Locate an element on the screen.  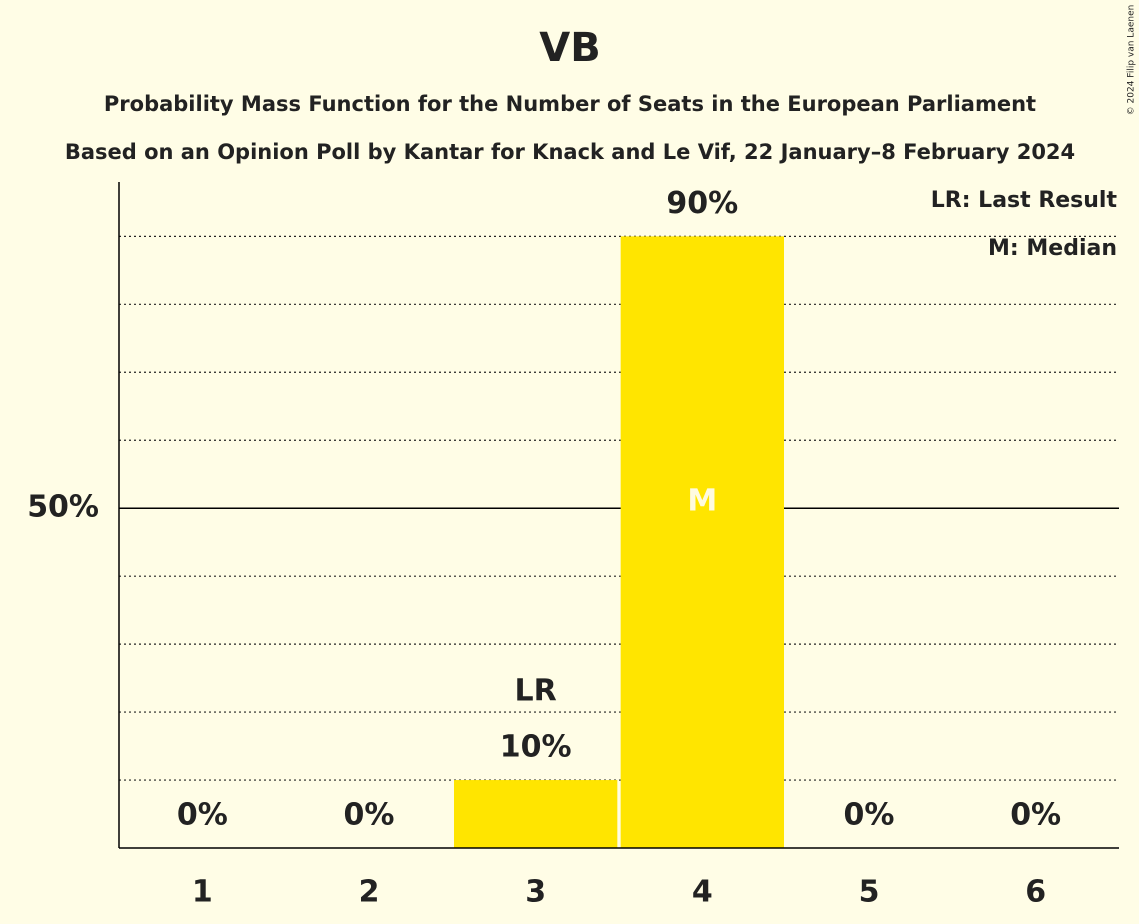
x-tick-label: 1 is located at coordinates (202, 892).